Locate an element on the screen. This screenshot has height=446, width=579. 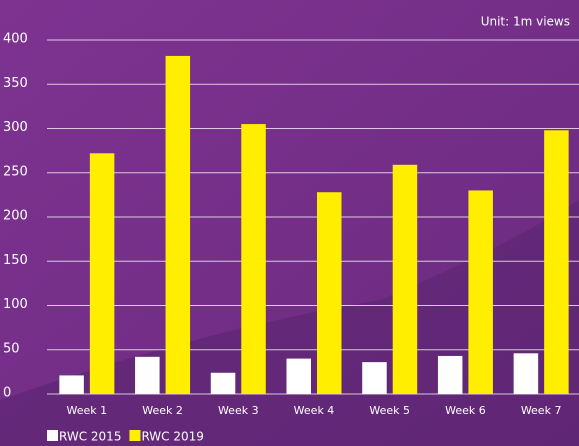
x-tick-label: Week 3 is located at coordinates (238, 410).